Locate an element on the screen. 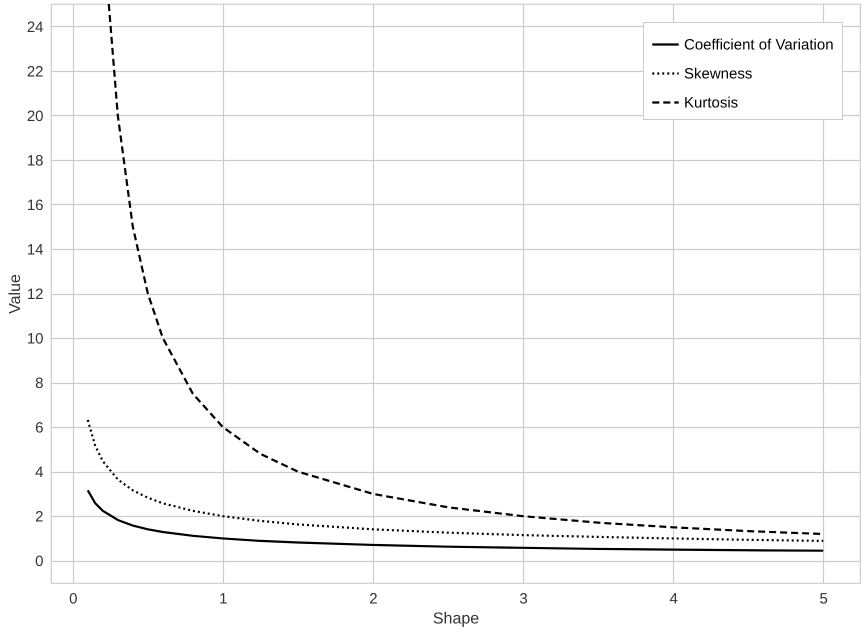  y-tick-label: 20 is located at coordinates (35, 116).